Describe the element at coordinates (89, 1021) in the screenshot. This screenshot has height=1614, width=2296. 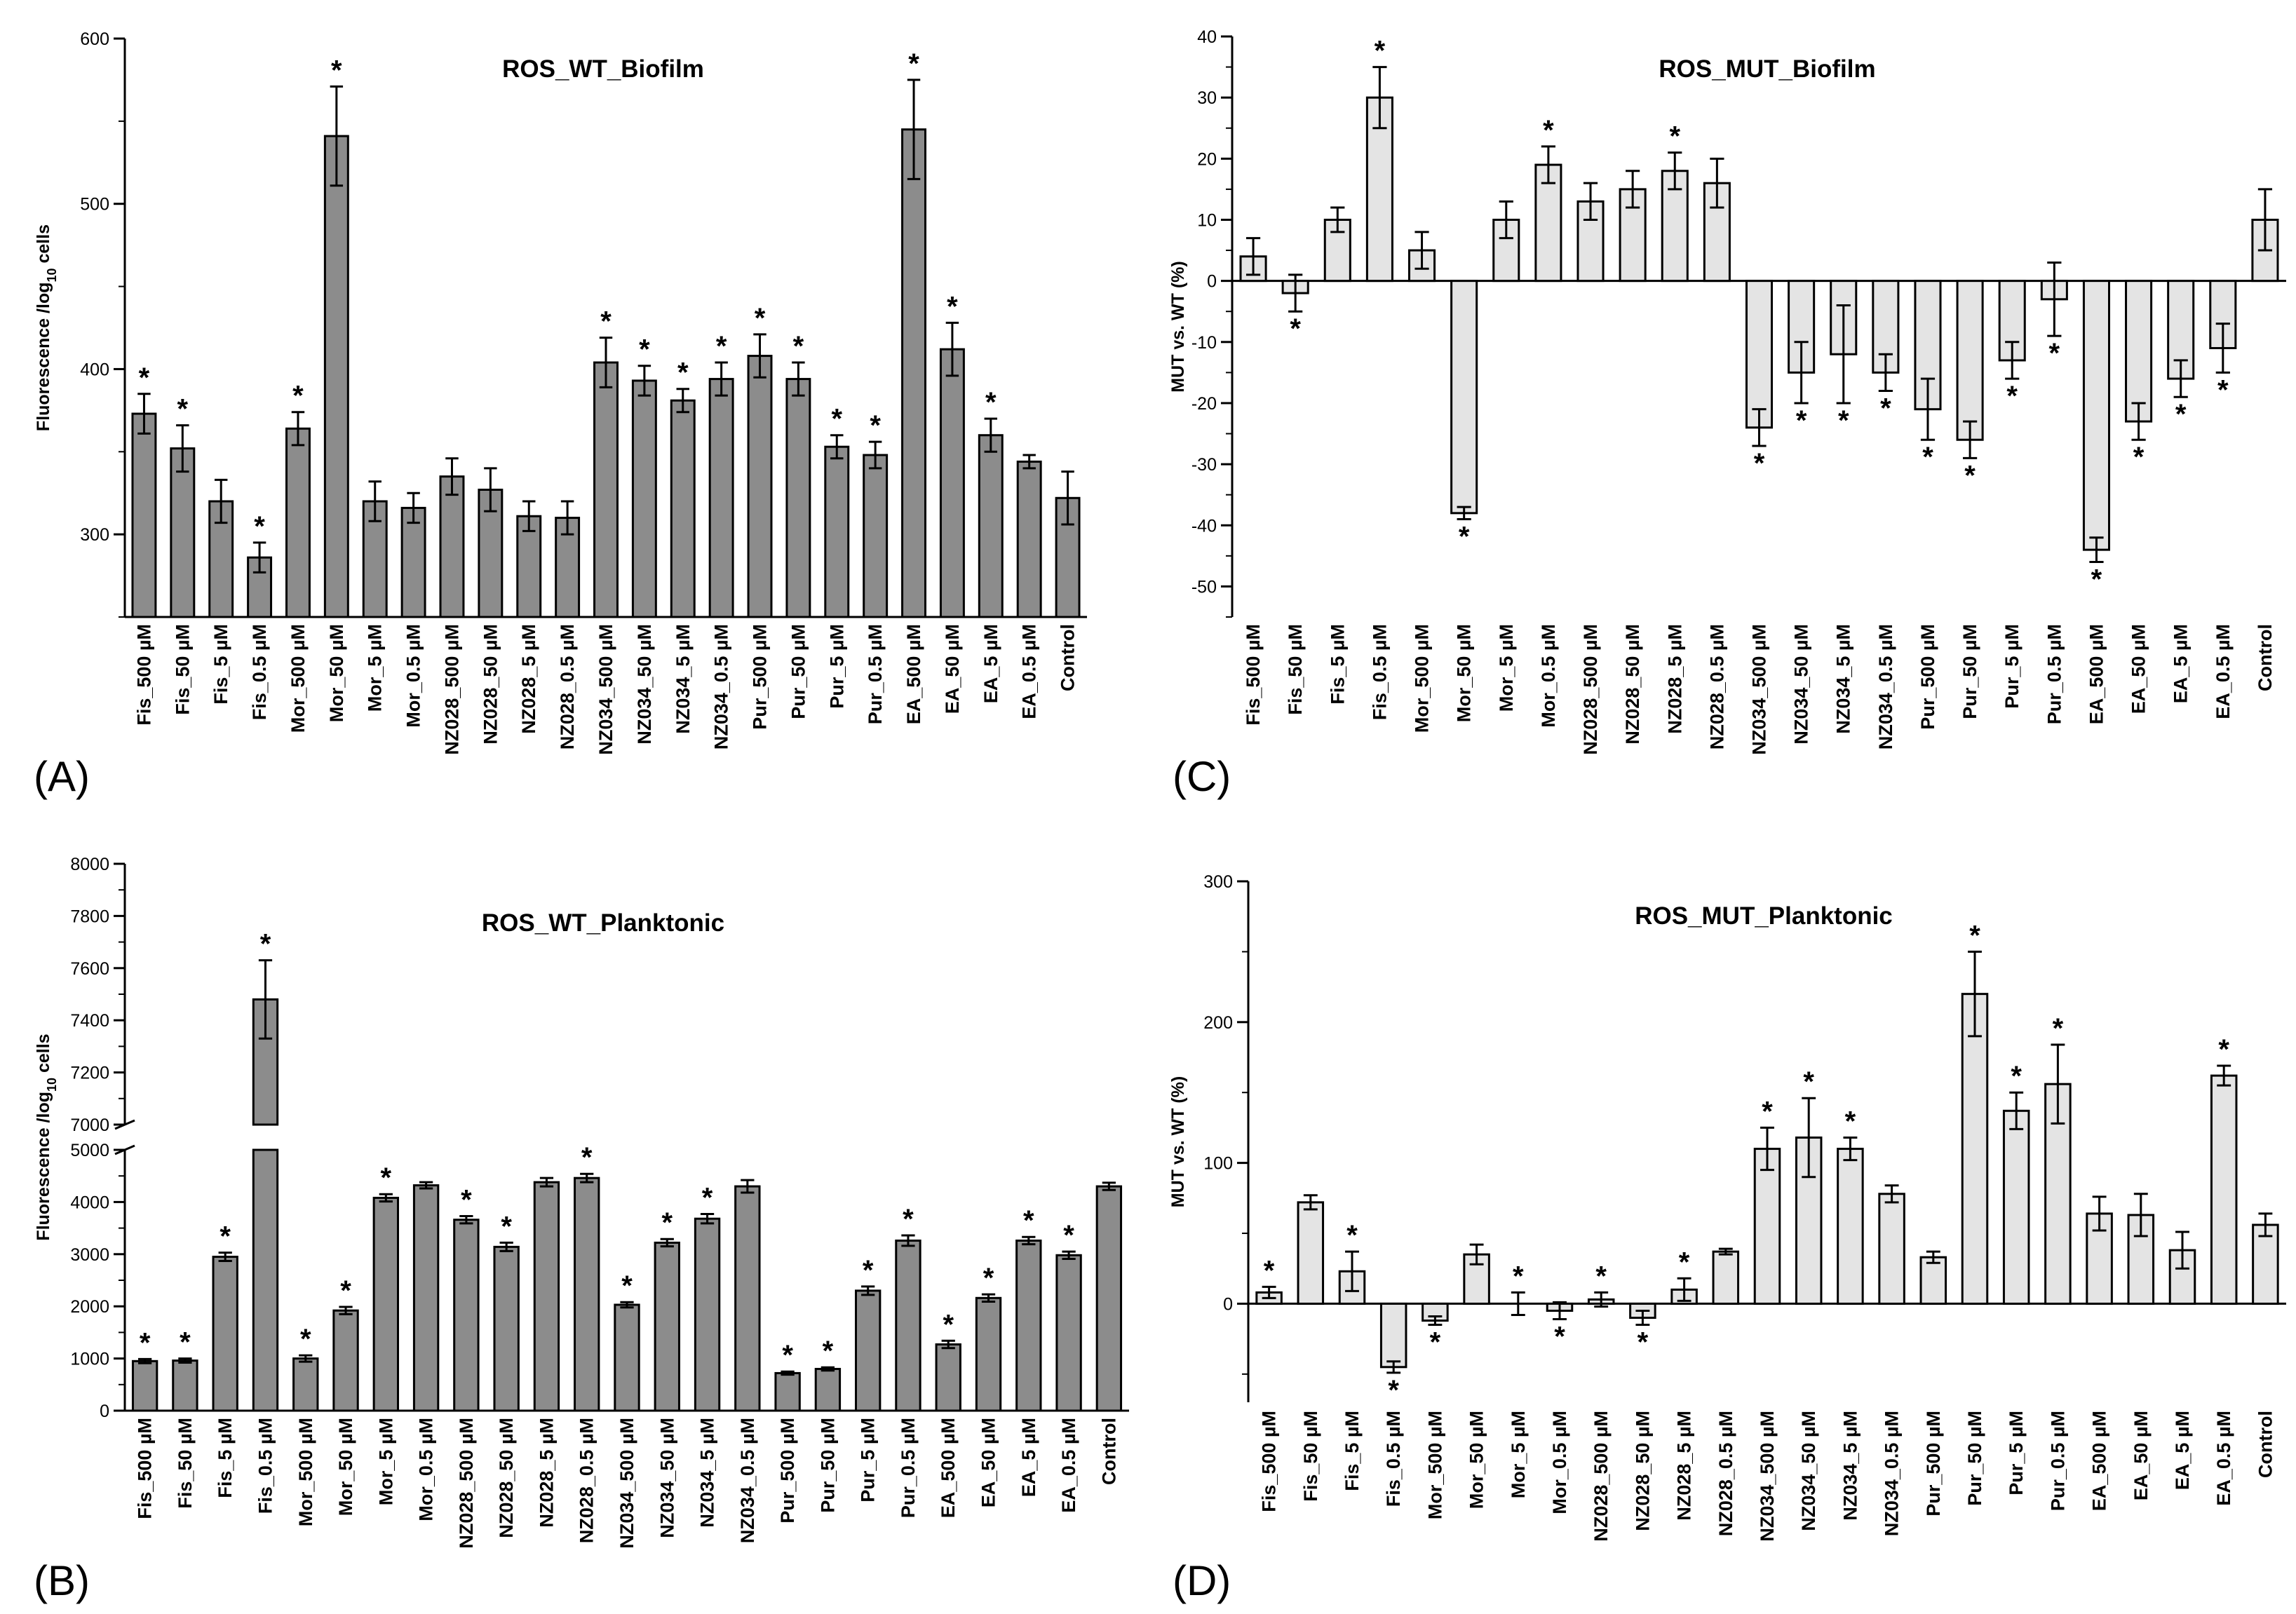
I see `y-tick-label: 7400` at that location.